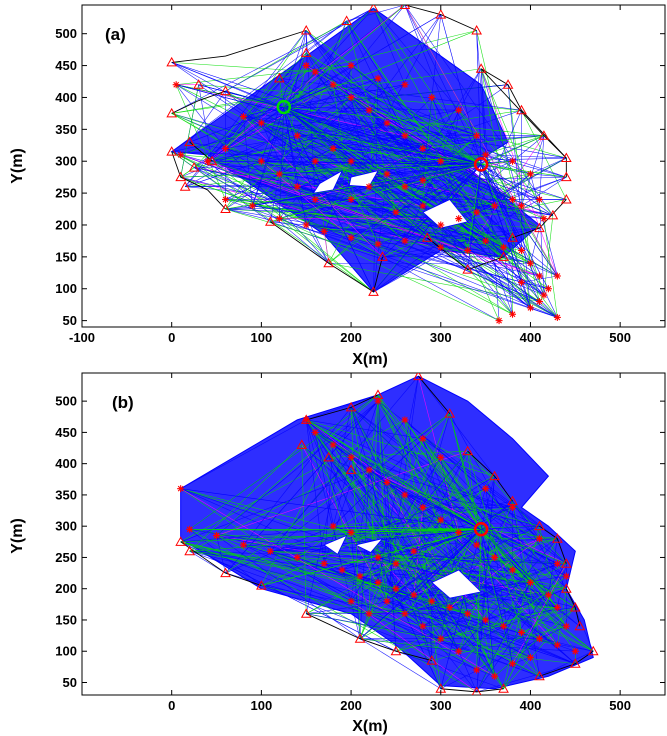 The image size is (667, 736). I want to click on x-tick-label: 300, so click(441, 337).